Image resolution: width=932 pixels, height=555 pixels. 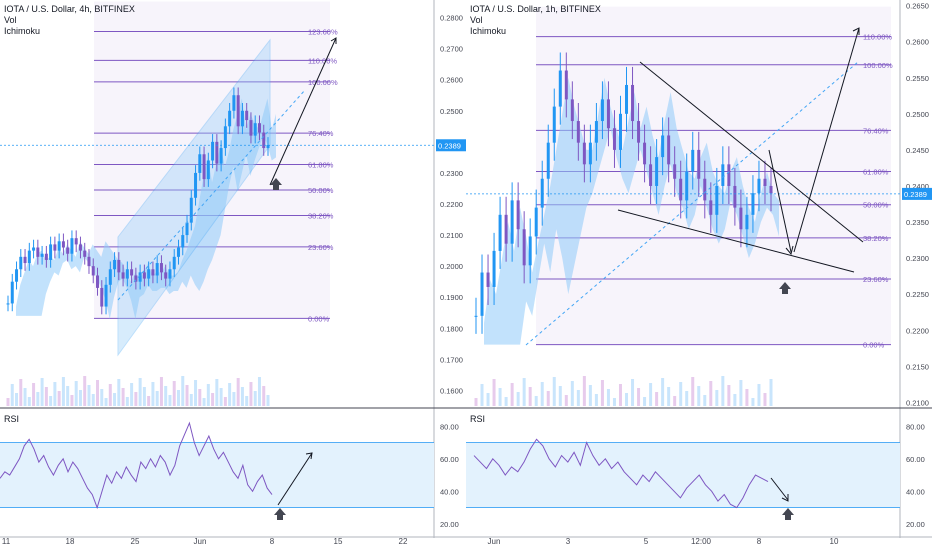 What do you see at coordinates (478, 419) in the screenshot?
I see `rsi-label-right: RSI` at bounding box center [478, 419].